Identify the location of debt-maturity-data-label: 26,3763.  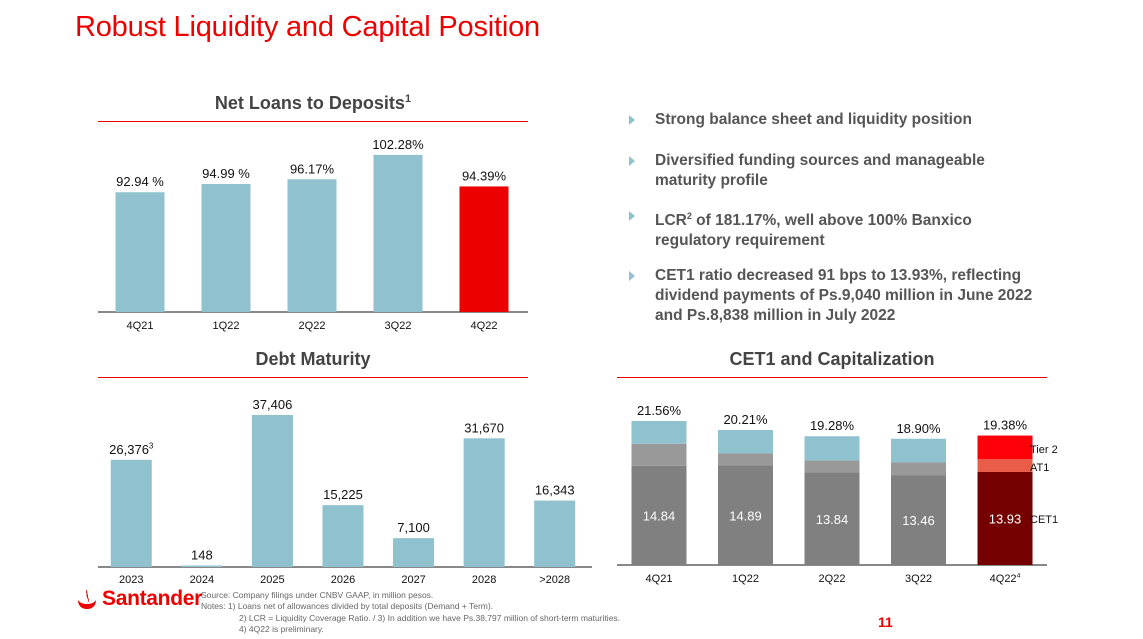
(131, 449).